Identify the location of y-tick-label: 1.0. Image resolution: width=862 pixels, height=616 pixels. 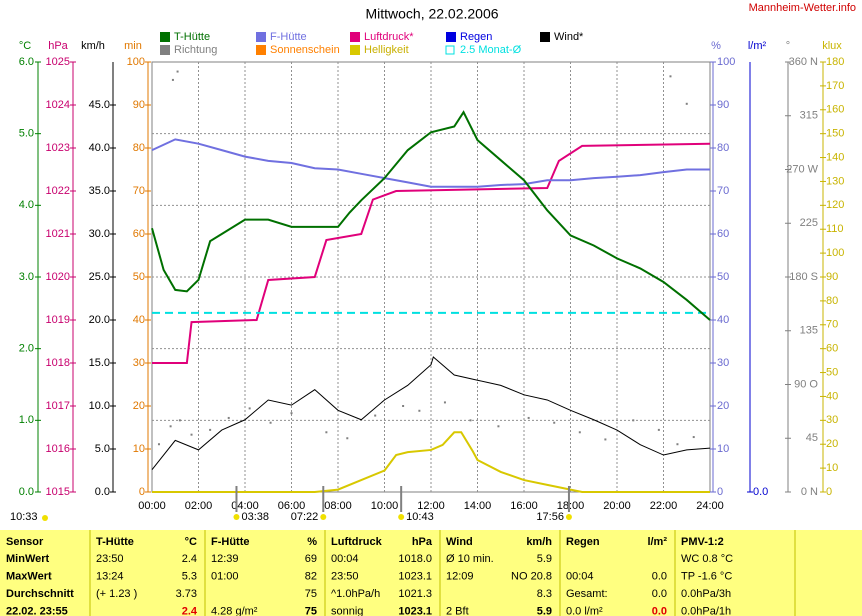
(26, 420).